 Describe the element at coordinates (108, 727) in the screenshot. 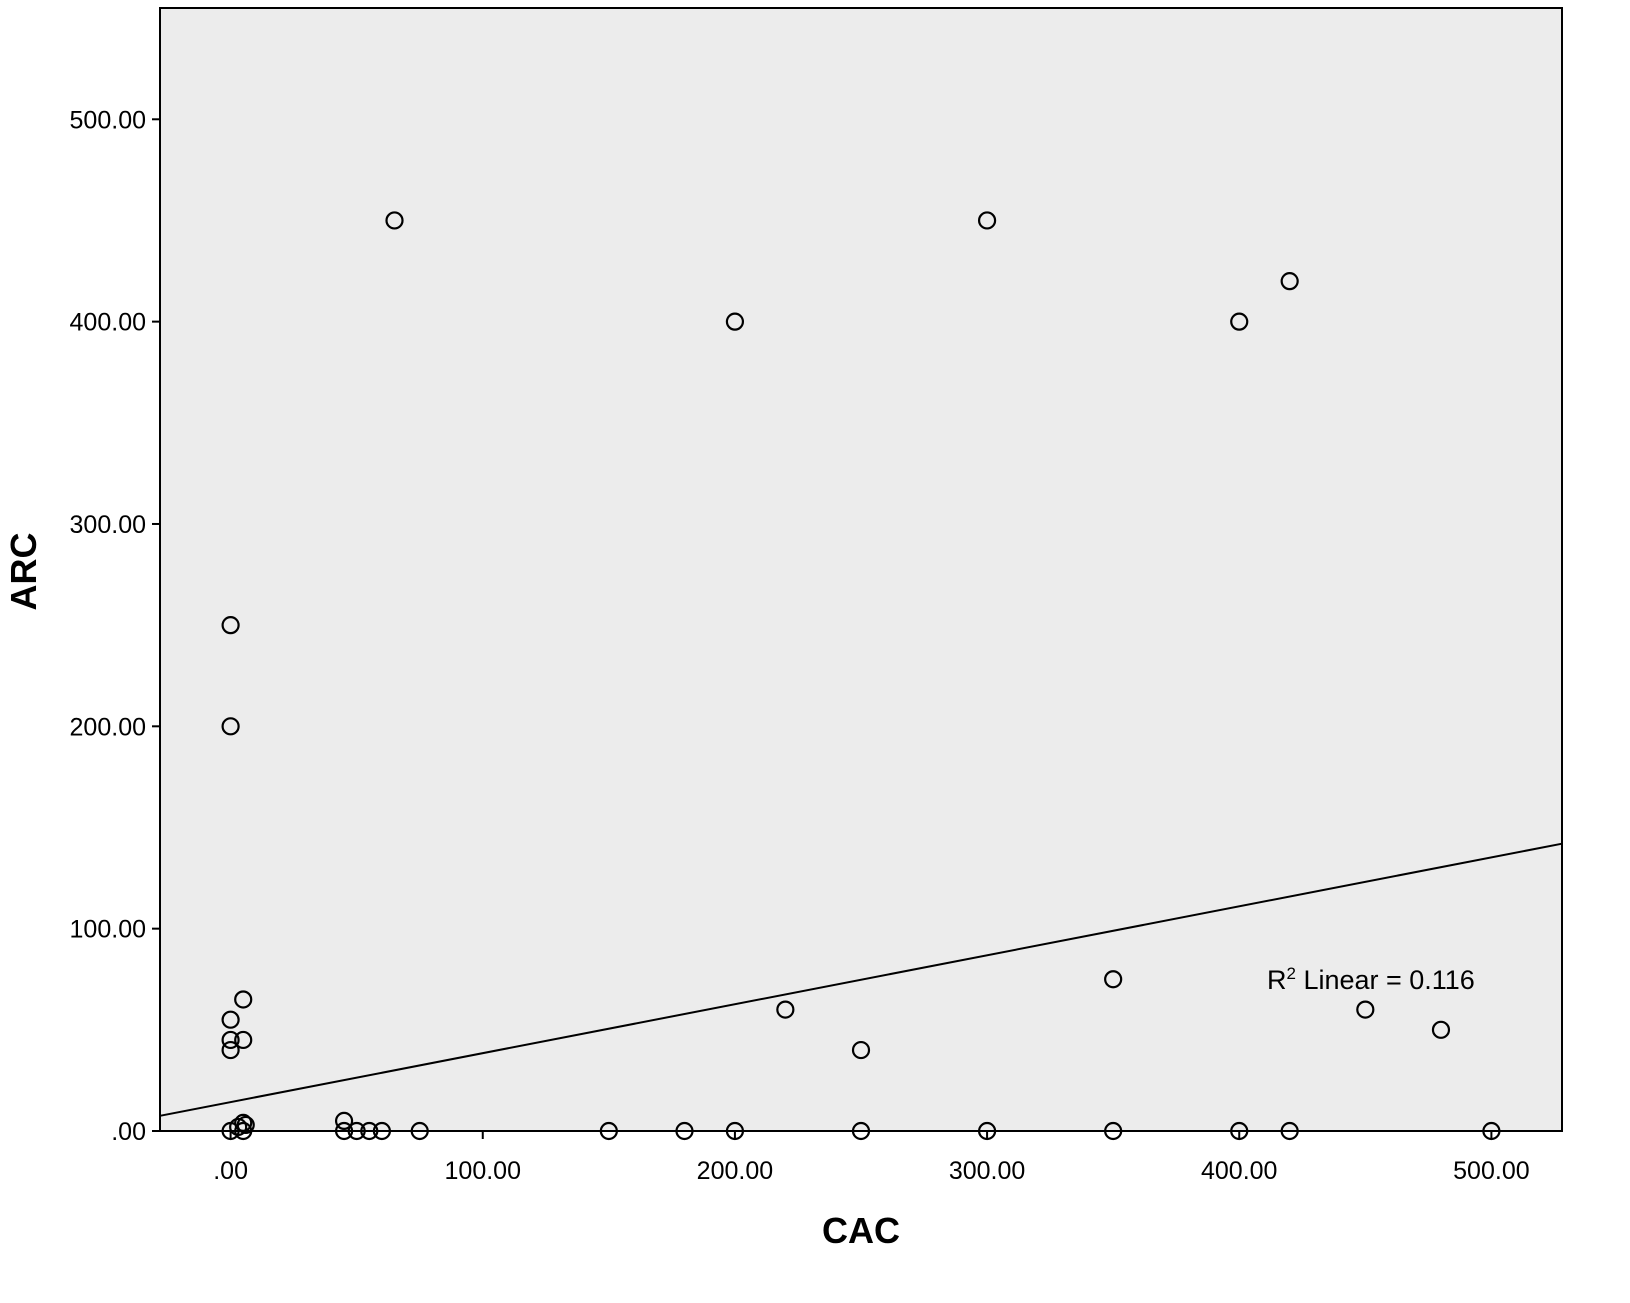

I see `y-tick-label: 200.00` at that location.